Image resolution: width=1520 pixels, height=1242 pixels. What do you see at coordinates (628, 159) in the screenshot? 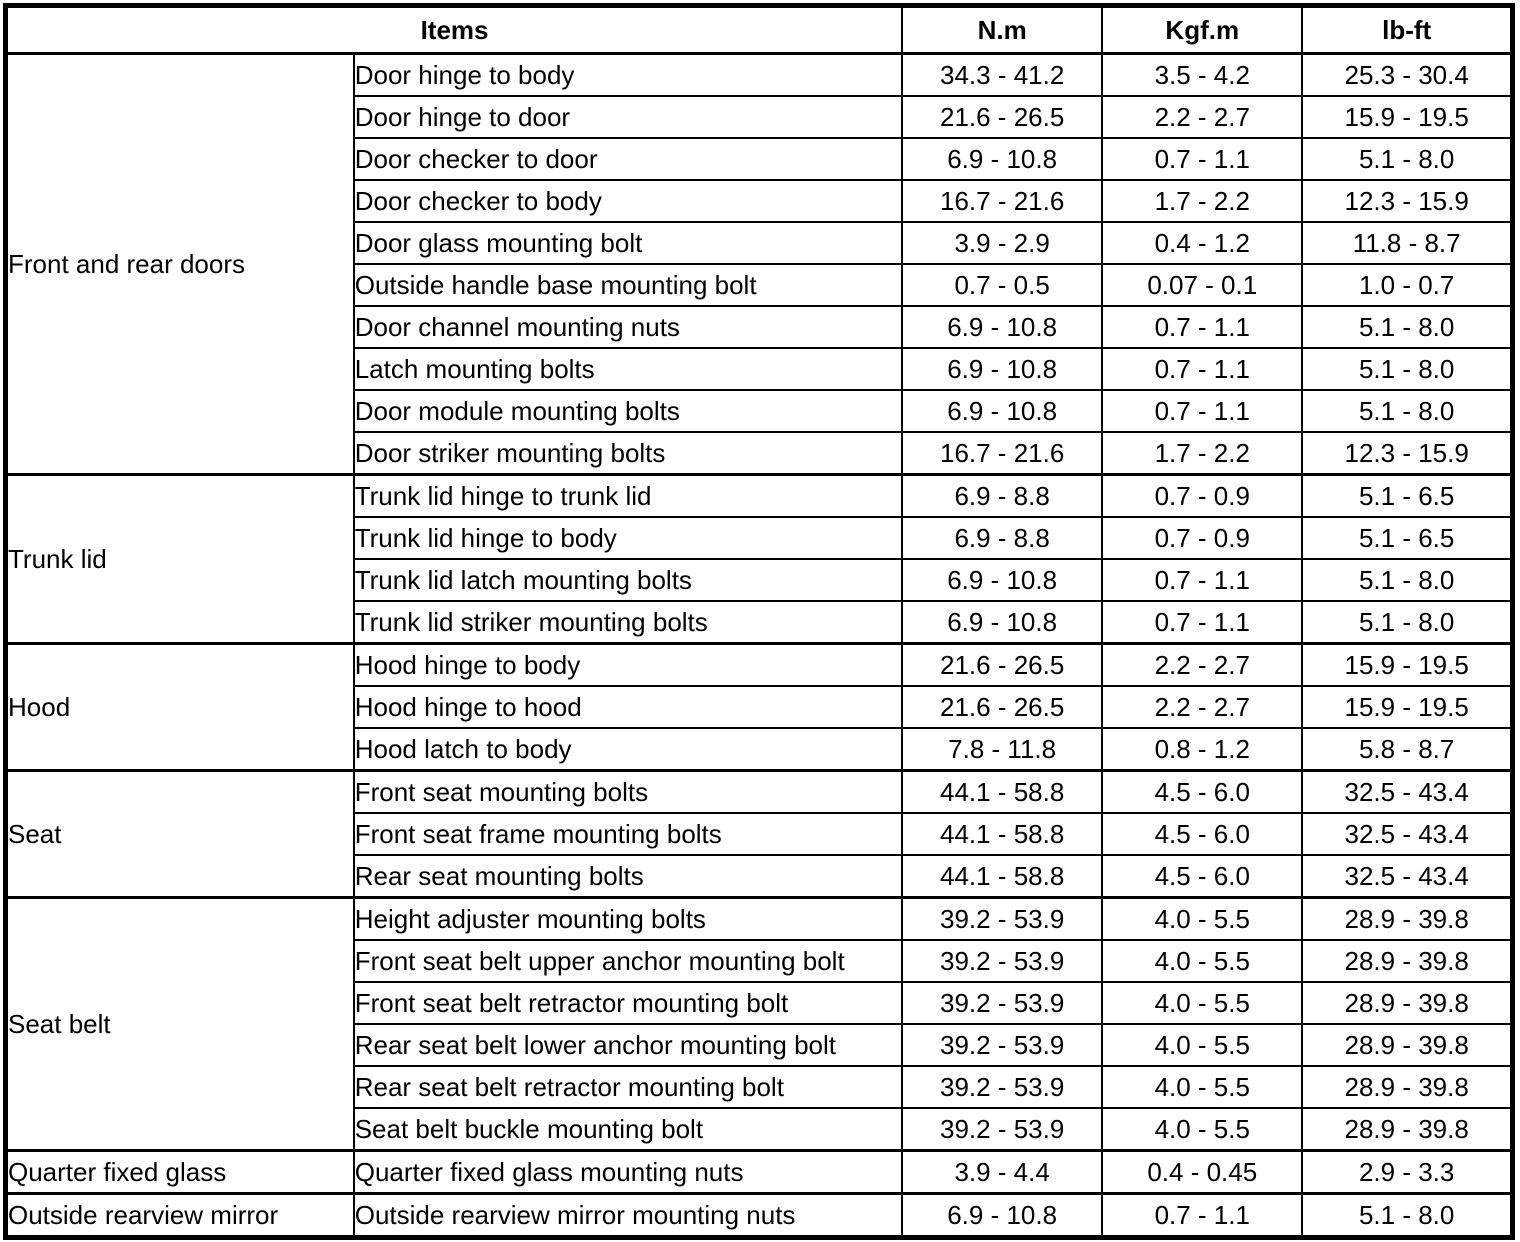
I see `item-cell: Door checker to door` at bounding box center [628, 159].